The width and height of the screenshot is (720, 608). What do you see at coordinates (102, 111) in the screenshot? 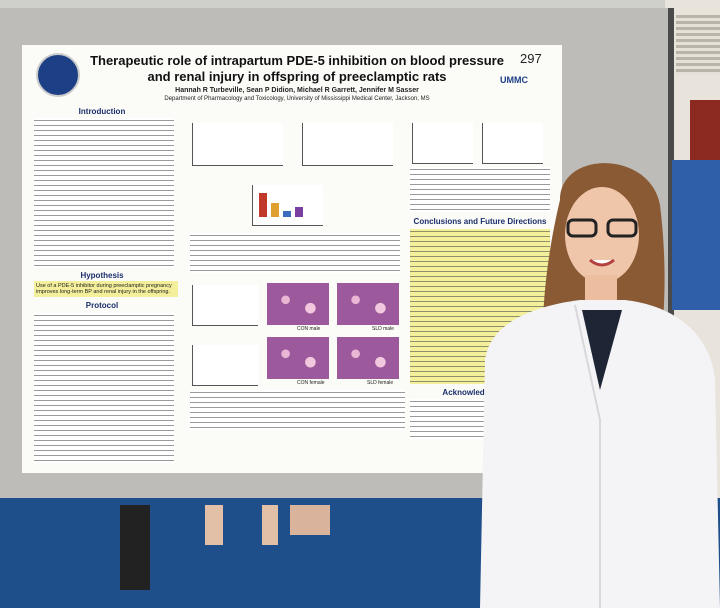
I see `section-heading: Introduction` at bounding box center [102, 111].